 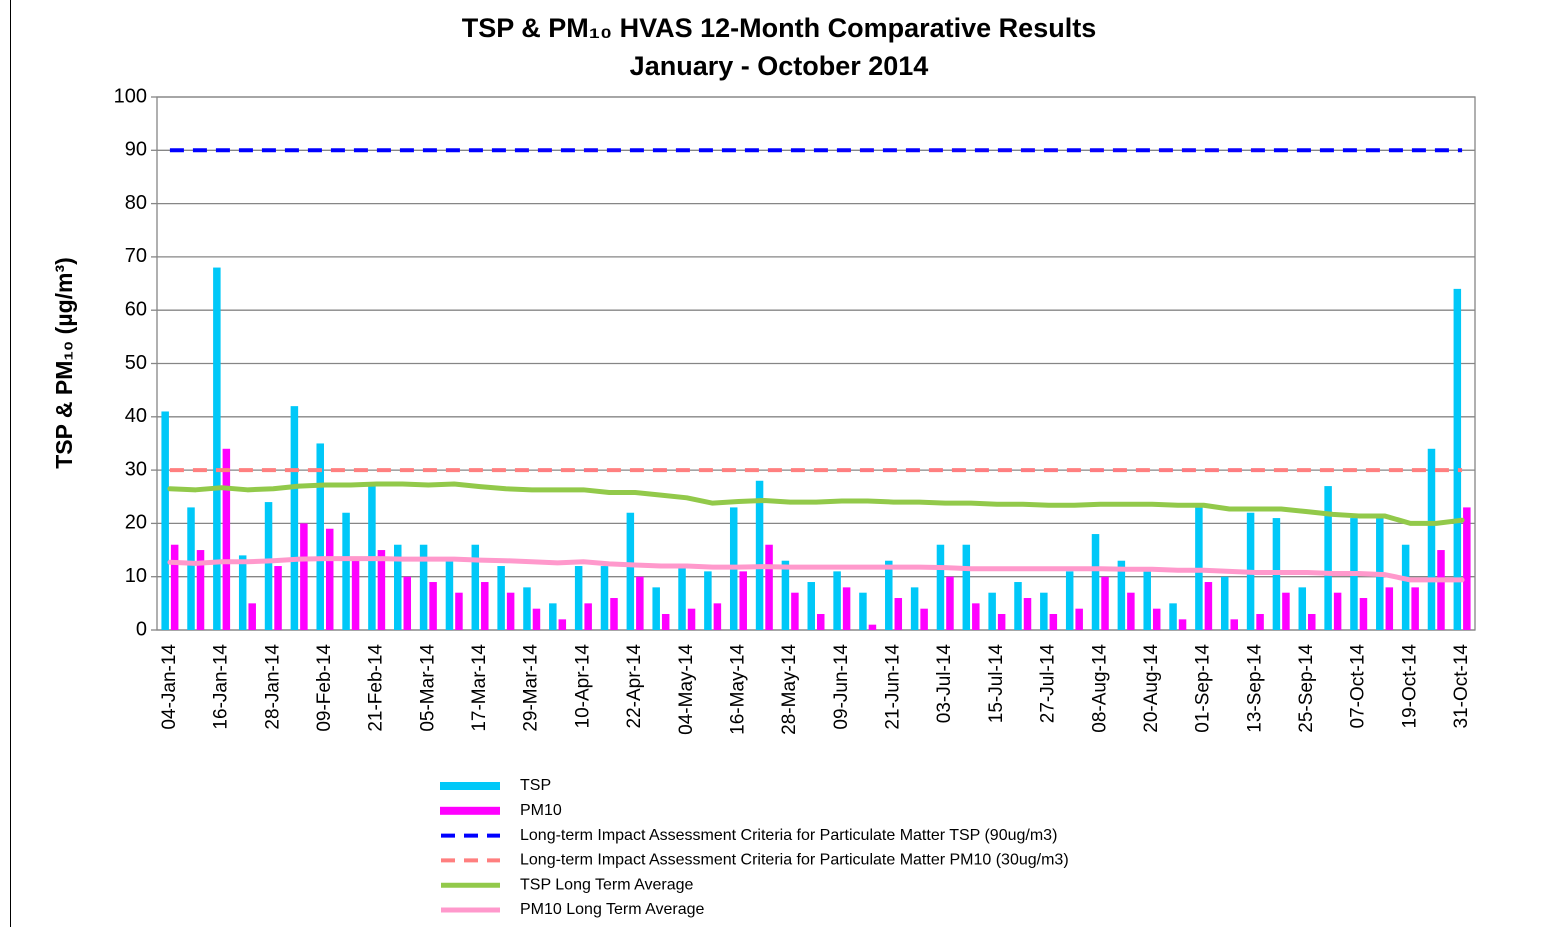 What do you see at coordinates (470, 786) in the screenshot?
I see `legend-swatch` at bounding box center [470, 786].